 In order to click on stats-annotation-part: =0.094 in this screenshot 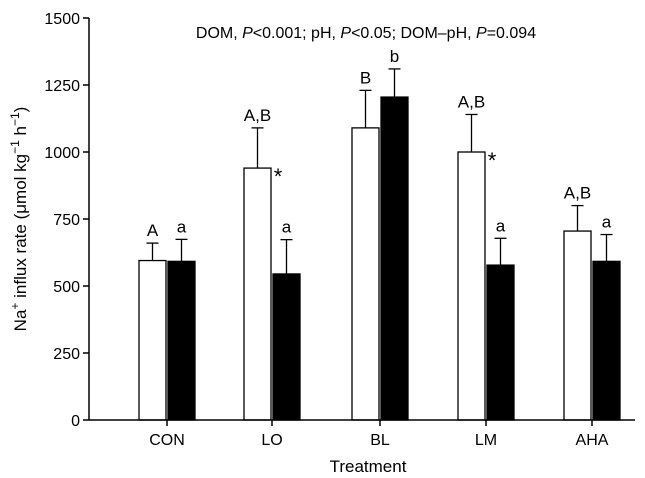, I will do `click(511, 33)`.